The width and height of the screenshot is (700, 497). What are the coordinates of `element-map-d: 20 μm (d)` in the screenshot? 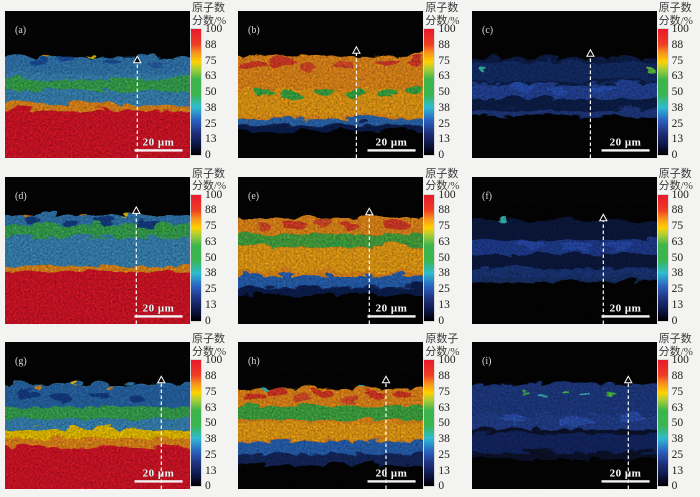 It's located at (97, 250).